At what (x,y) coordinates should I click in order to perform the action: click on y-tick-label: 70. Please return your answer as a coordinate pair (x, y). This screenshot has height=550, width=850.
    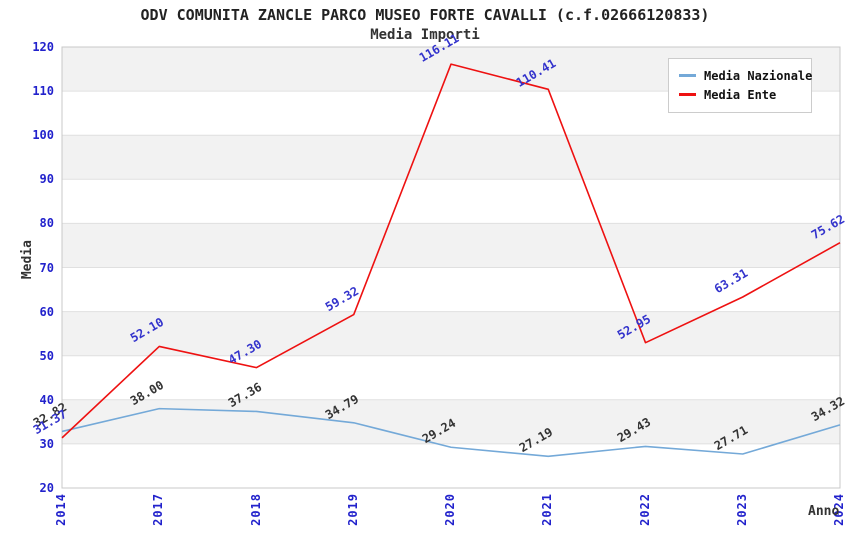
    Looking at the image, I should click on (46, 267).